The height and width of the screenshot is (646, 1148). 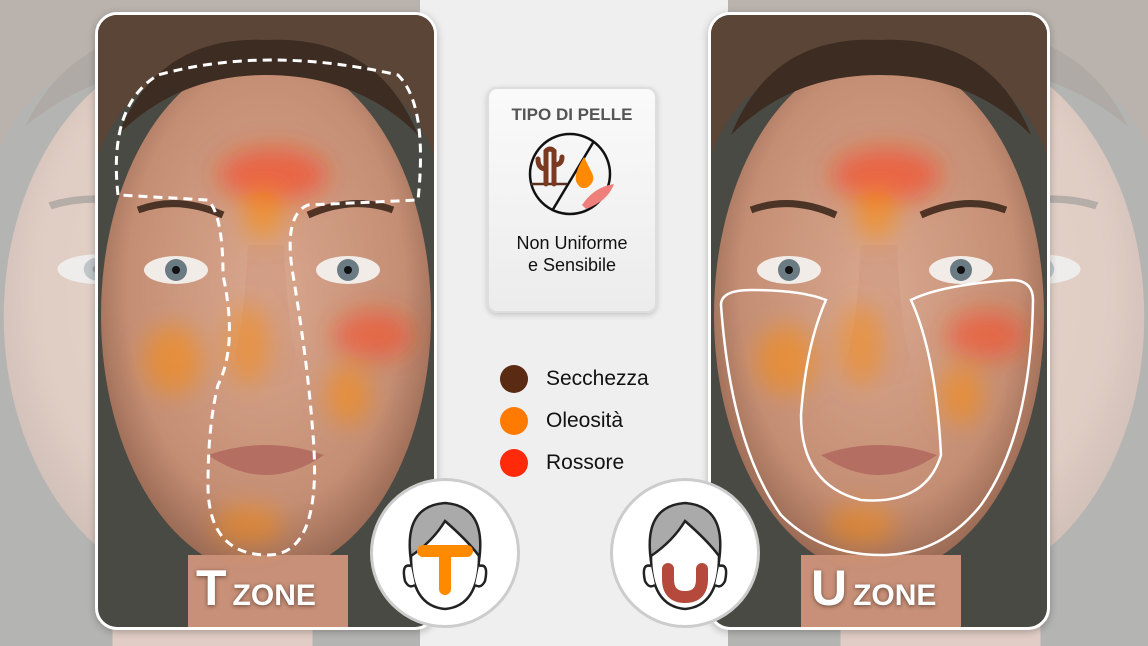 What do you see at coordinates (572, 265) in the screenshot?
I see `card-subtitle-line2: e Sensibile` at bounding box center [572, 265].